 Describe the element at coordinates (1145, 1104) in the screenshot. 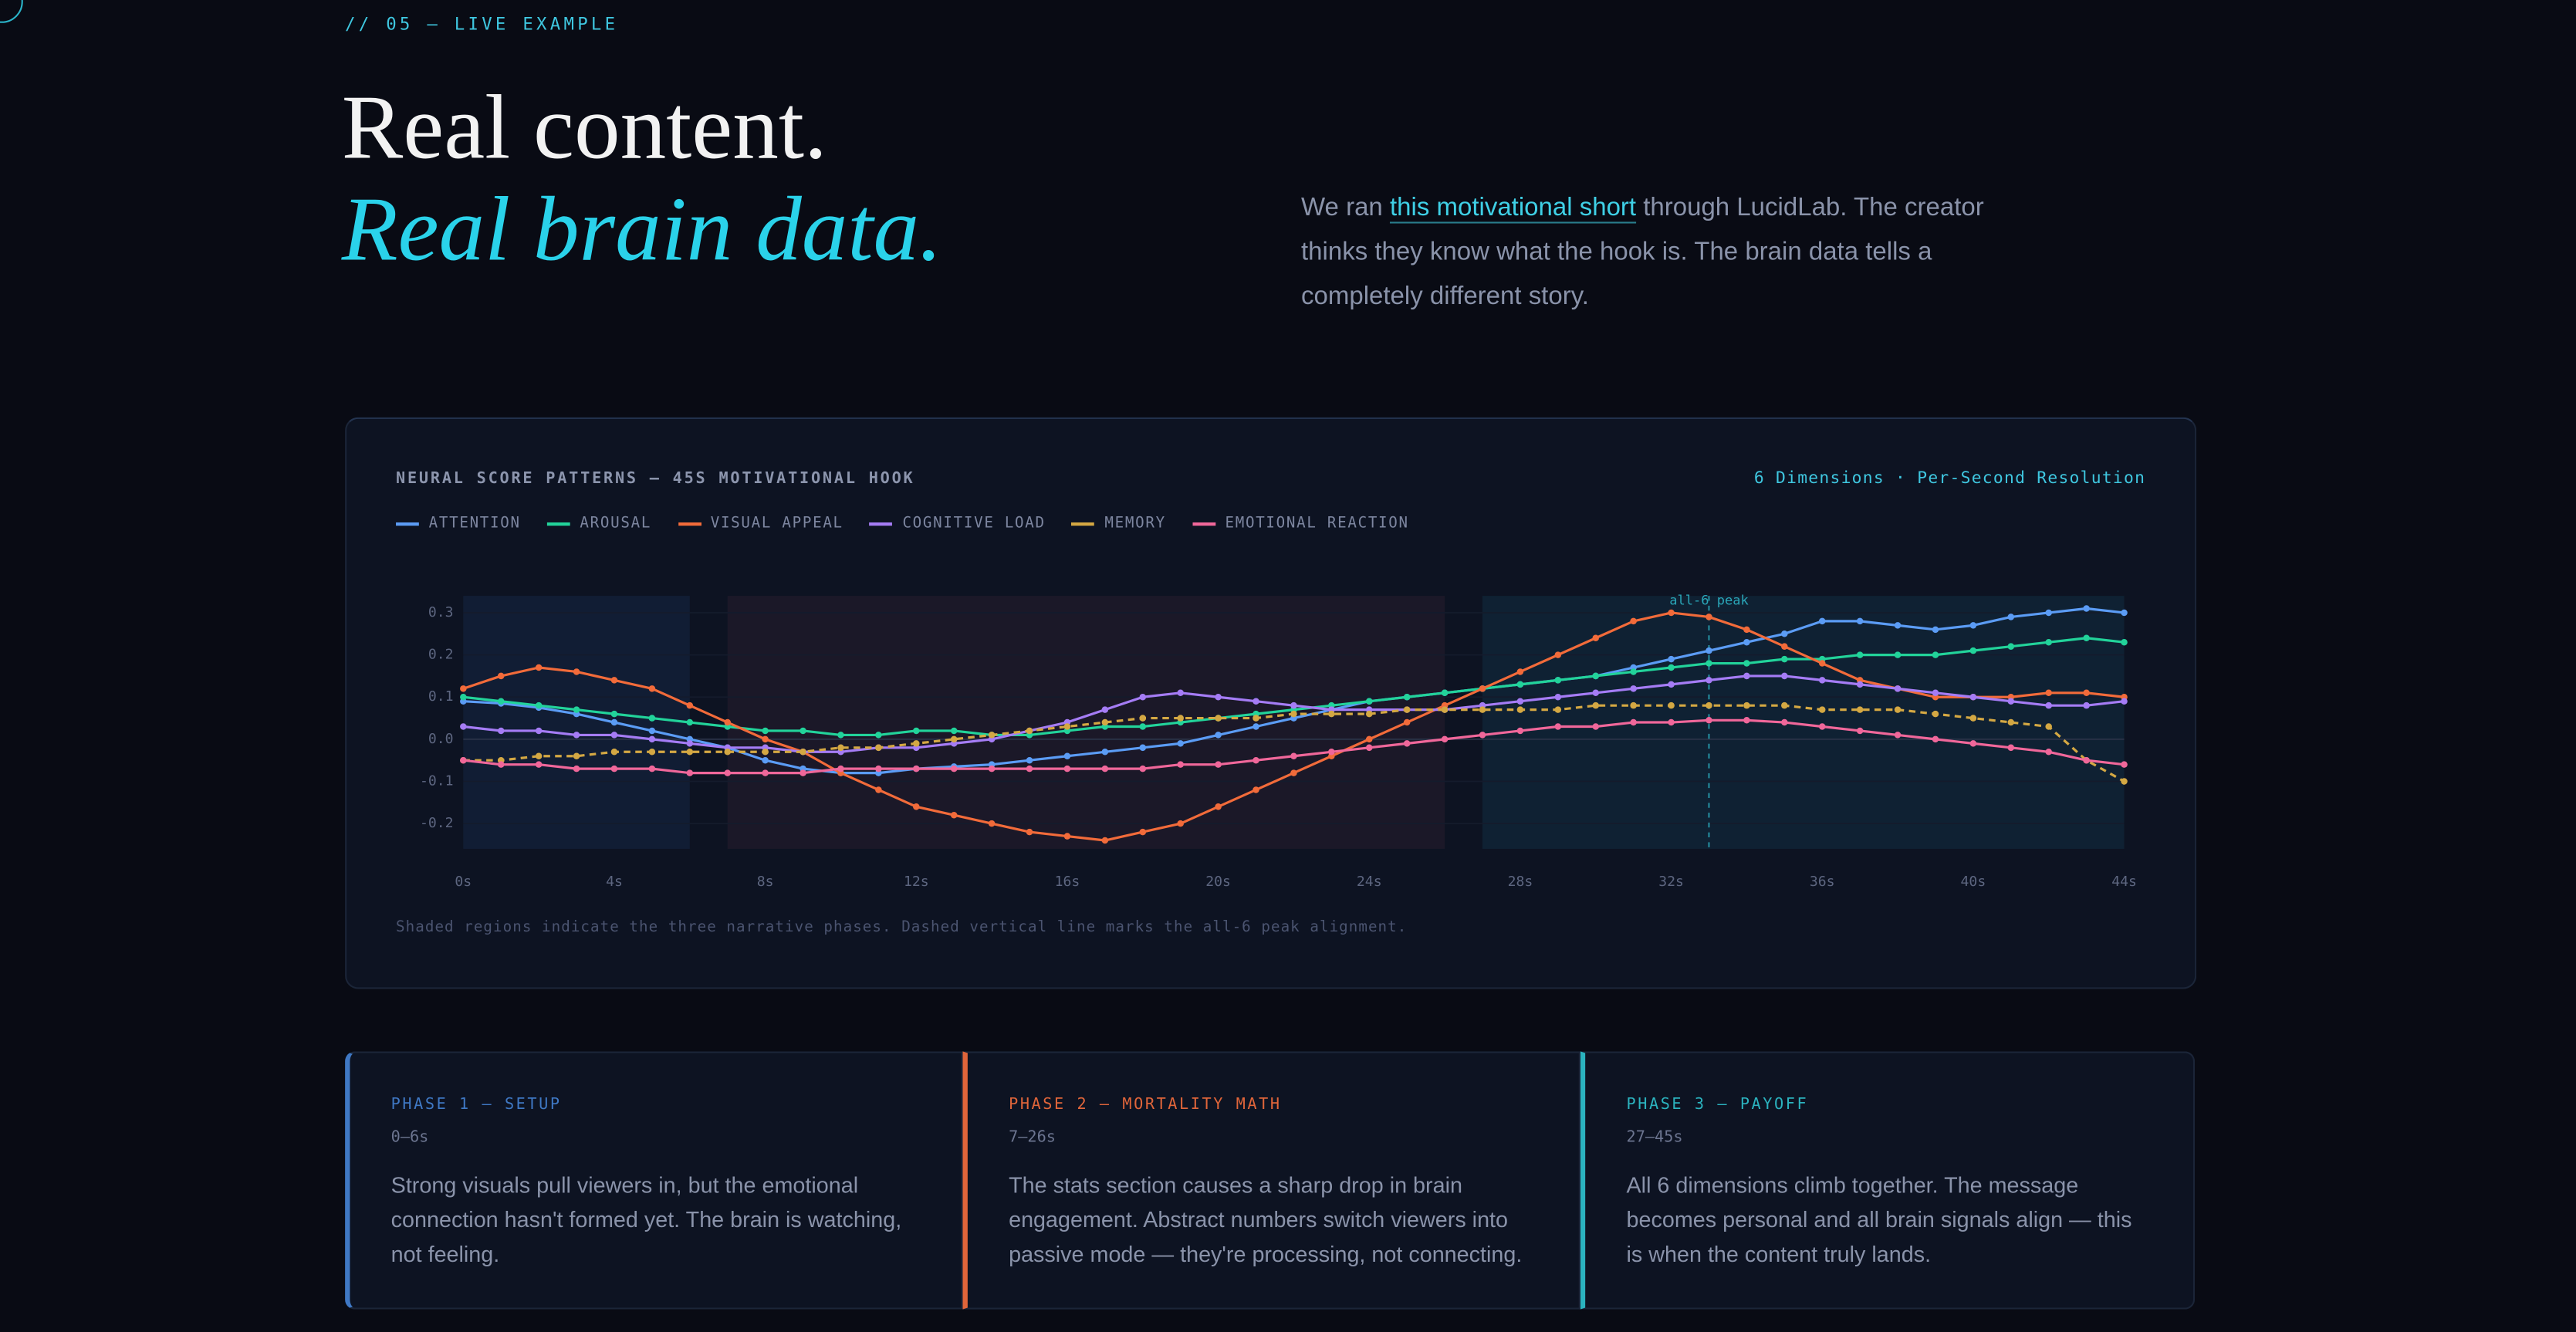

I see `phase-title: PHASE 2 — MORTALITY MATH` at that location.